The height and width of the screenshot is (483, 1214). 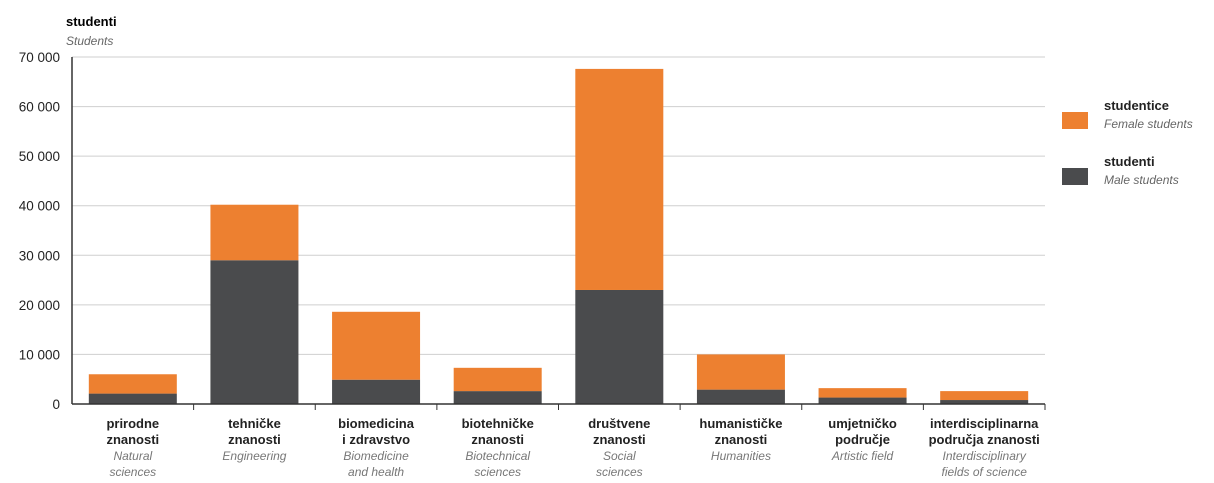 I want to click on y-axis-title: studenti, so click(x=91, y=21).